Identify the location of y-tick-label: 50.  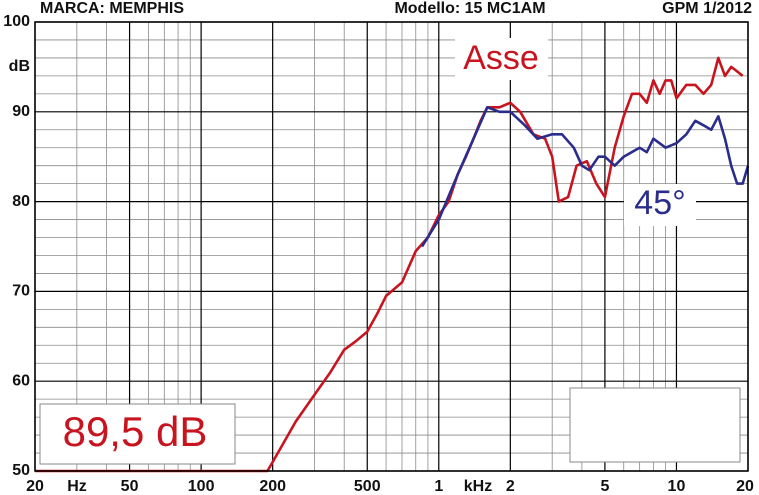
(21, 470).